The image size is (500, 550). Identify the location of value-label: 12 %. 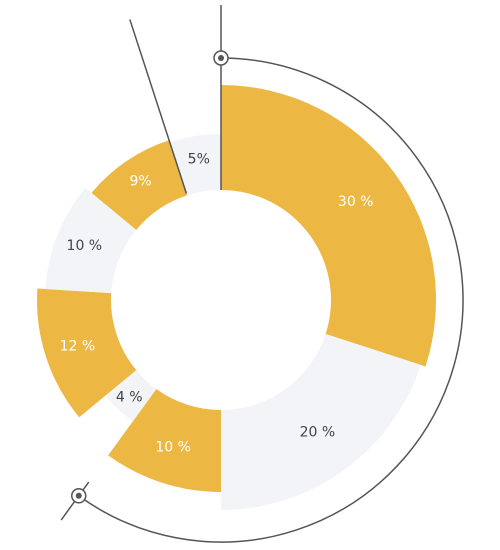
(78, 347).